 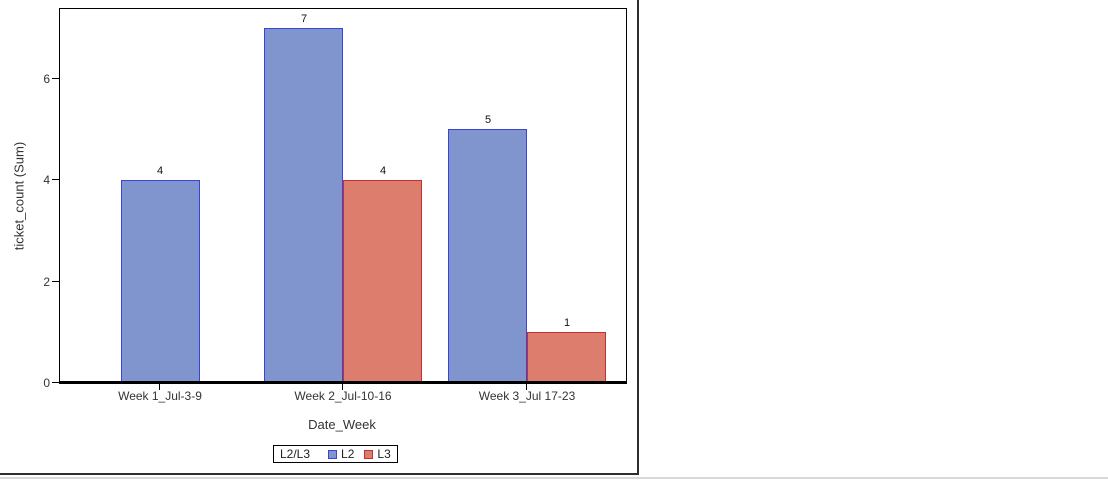 I want to click on legend-label-l3: L3, so click(x=384, y=454).